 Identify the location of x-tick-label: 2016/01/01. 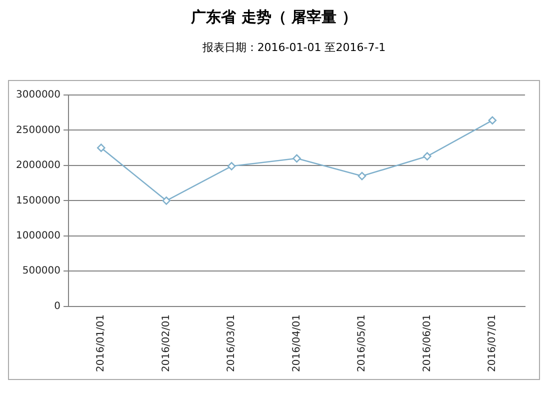
(101, 343).